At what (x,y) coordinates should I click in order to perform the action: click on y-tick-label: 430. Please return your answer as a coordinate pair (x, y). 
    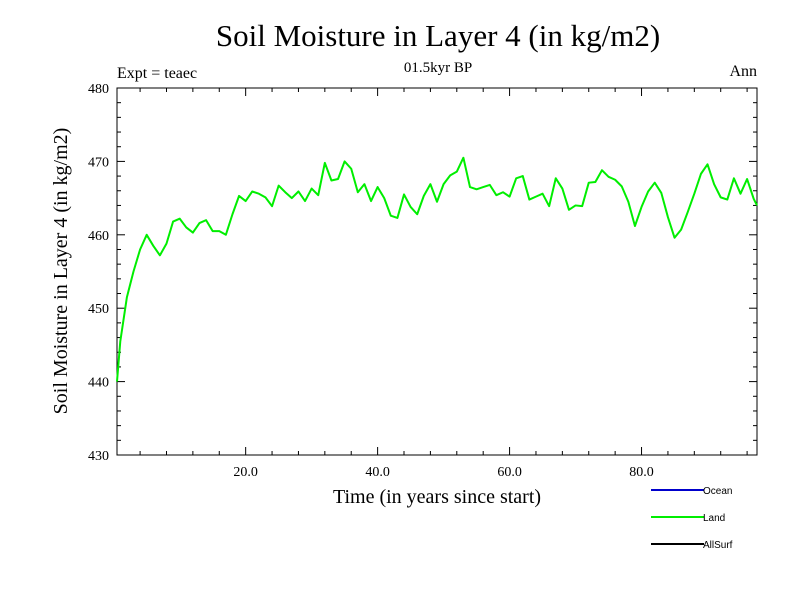
    Looking at the image, I should click on (98, 456).